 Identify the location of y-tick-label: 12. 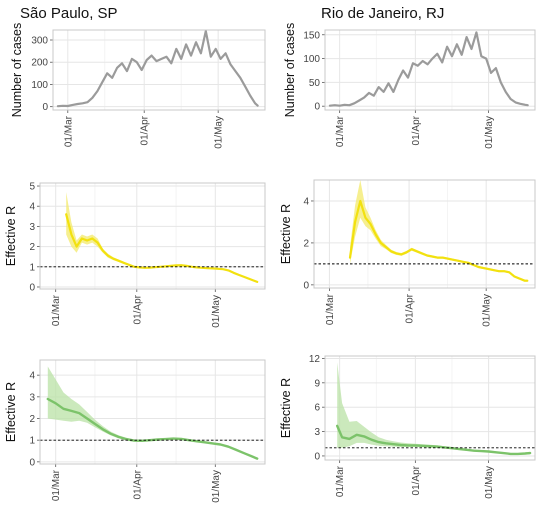
(315, 359).